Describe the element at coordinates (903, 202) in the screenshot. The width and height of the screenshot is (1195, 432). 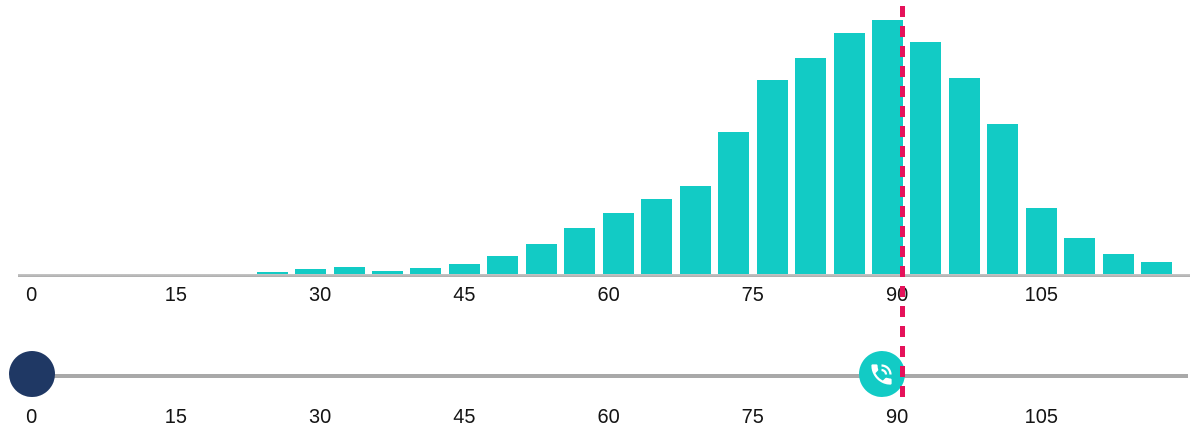
I see `threshold-marker-line` at that location.